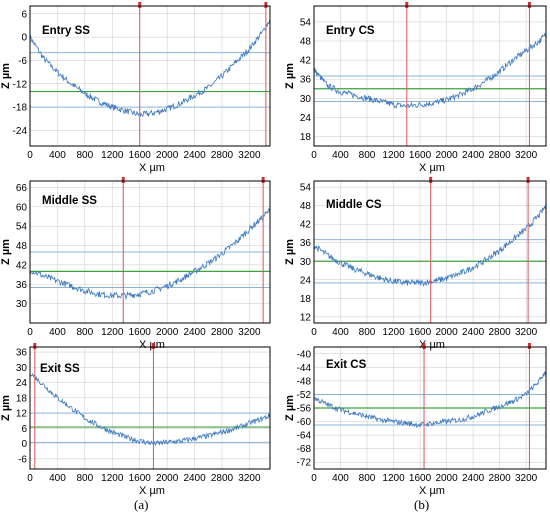  What do you see at coordinates (304, 409) in the screenshot?
I see `y-tick-label: -56` at bounding box center [304, 409].